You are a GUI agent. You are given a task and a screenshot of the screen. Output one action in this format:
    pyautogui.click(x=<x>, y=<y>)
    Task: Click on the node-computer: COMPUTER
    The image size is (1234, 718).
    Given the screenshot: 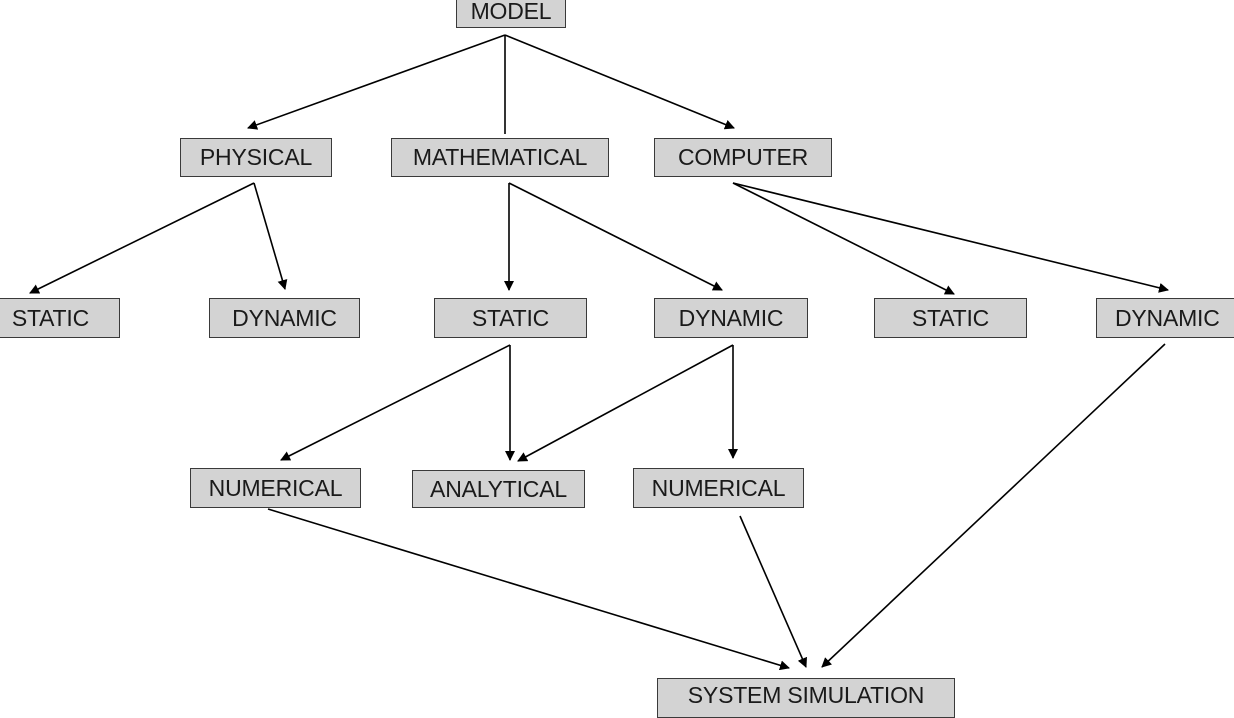 What is the action you would take?
    pyautogui.click(x=743, y=157)
    